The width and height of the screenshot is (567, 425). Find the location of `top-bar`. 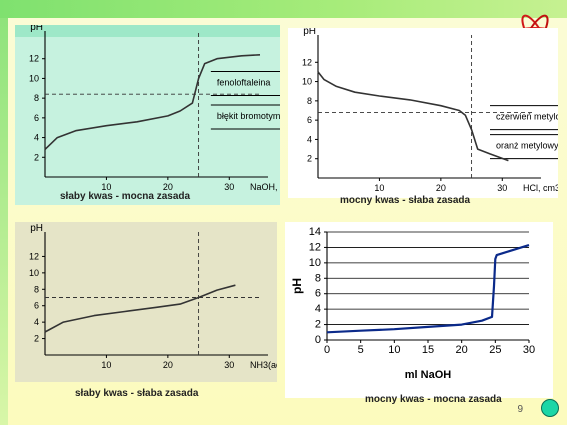

top-bar is located at coordinates (283, 9).